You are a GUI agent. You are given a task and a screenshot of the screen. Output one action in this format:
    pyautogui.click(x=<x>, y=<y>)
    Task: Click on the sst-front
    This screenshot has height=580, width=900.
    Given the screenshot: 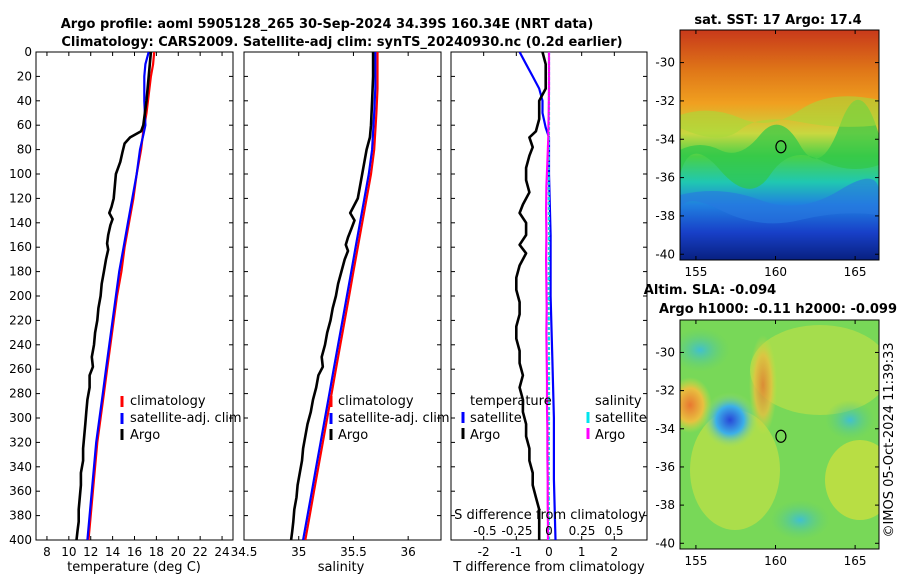 What is the action you would take?
    pyautogui.click(x=779, y=144)
    